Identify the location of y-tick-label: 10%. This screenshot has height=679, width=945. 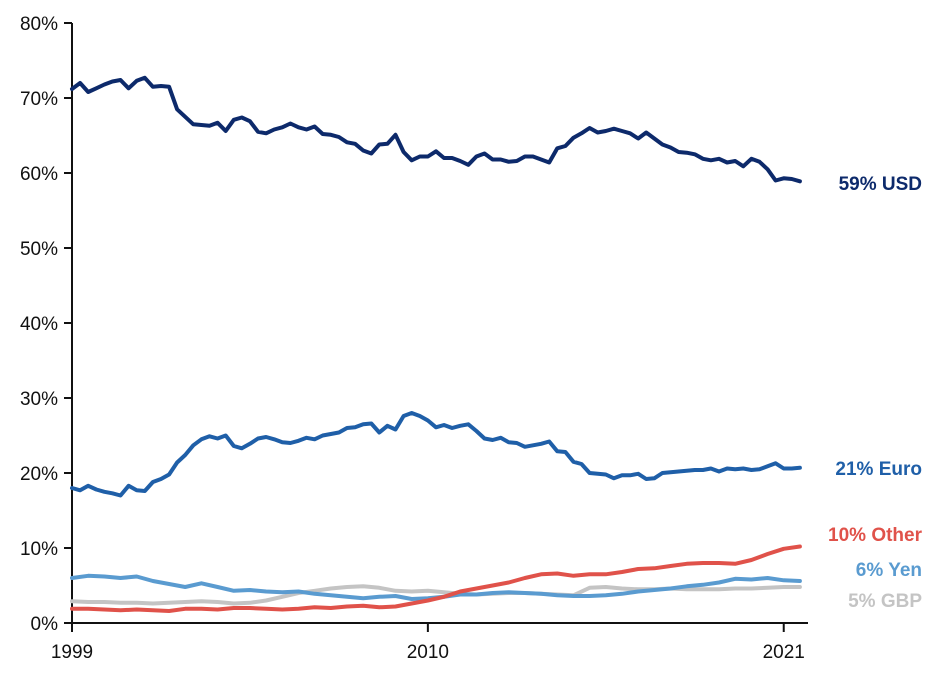
(39, 549).